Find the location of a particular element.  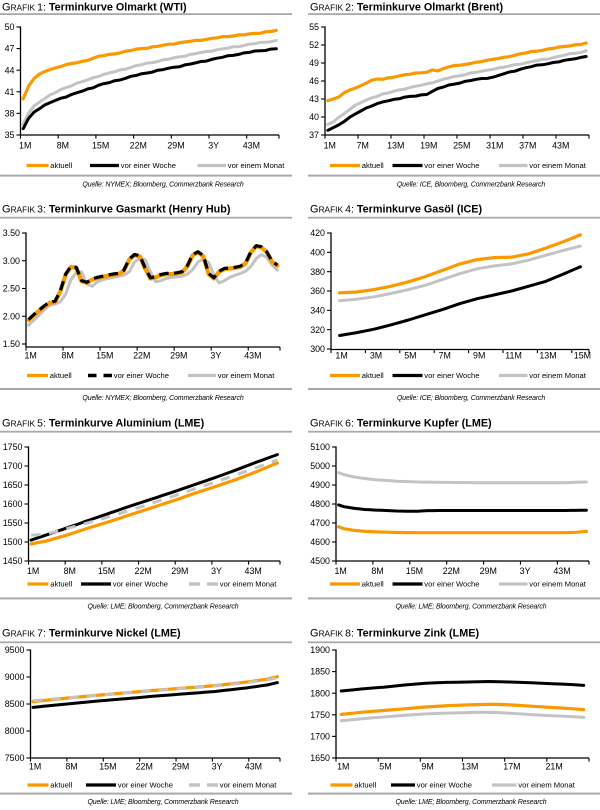

svg-text: 5100 is located at coordinates (320, 447).